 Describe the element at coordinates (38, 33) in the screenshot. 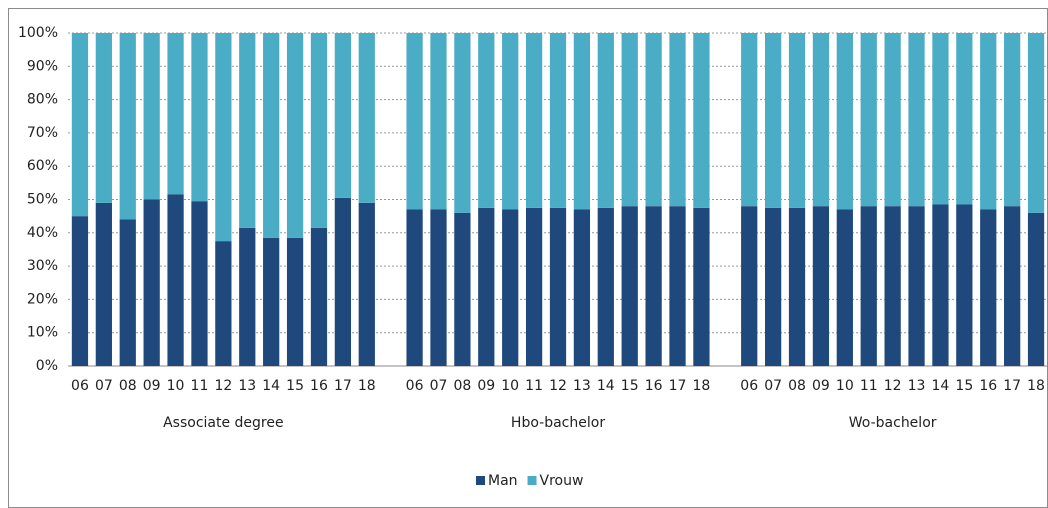

I see `y-tick-label: 100%` at that location.